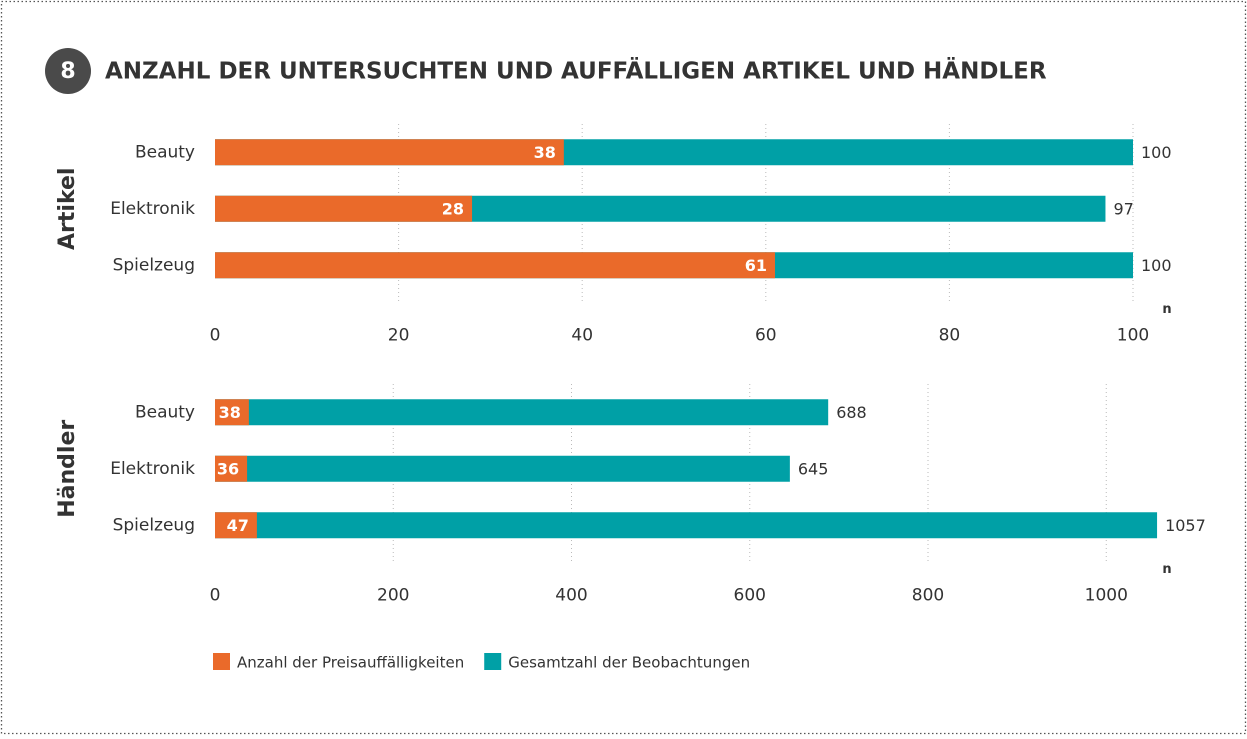 The height and width of the screenshot is (739, 1247). I want to click on data-label: 1057, so click(1185, 525).